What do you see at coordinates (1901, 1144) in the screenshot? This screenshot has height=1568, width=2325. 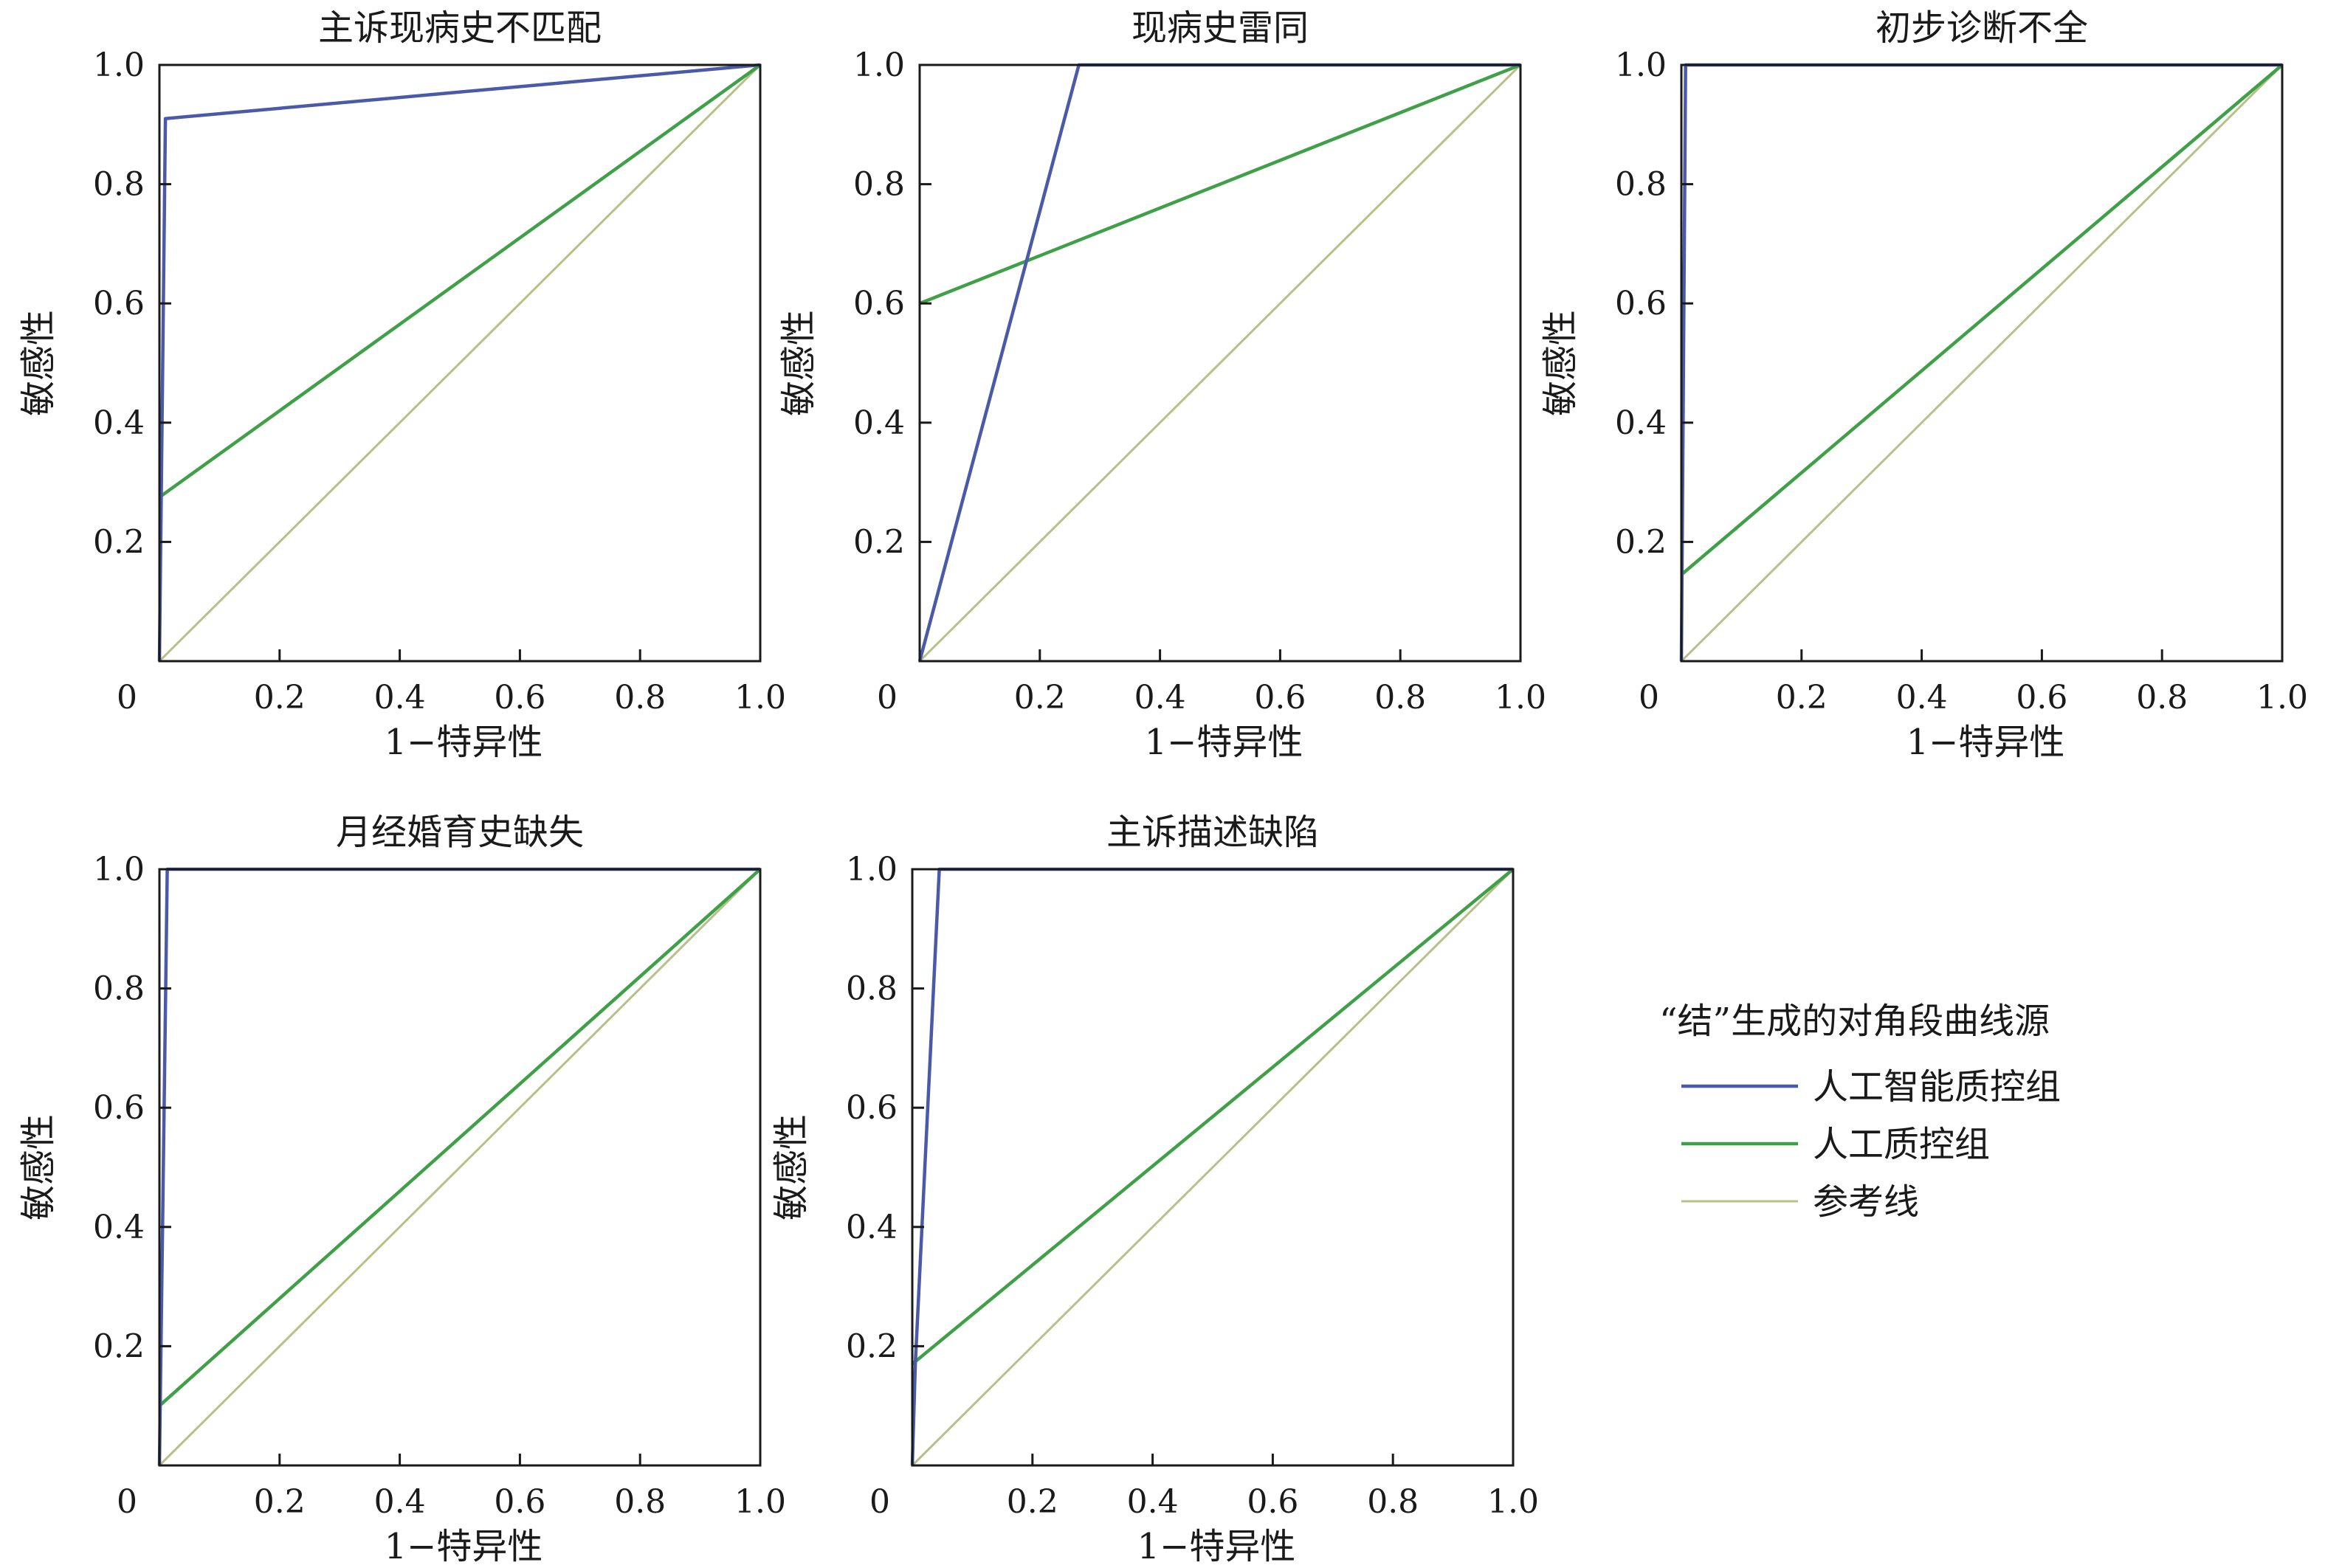 I see `legend-item-label: 人工质控组` at bounding box center [1901, 1144].